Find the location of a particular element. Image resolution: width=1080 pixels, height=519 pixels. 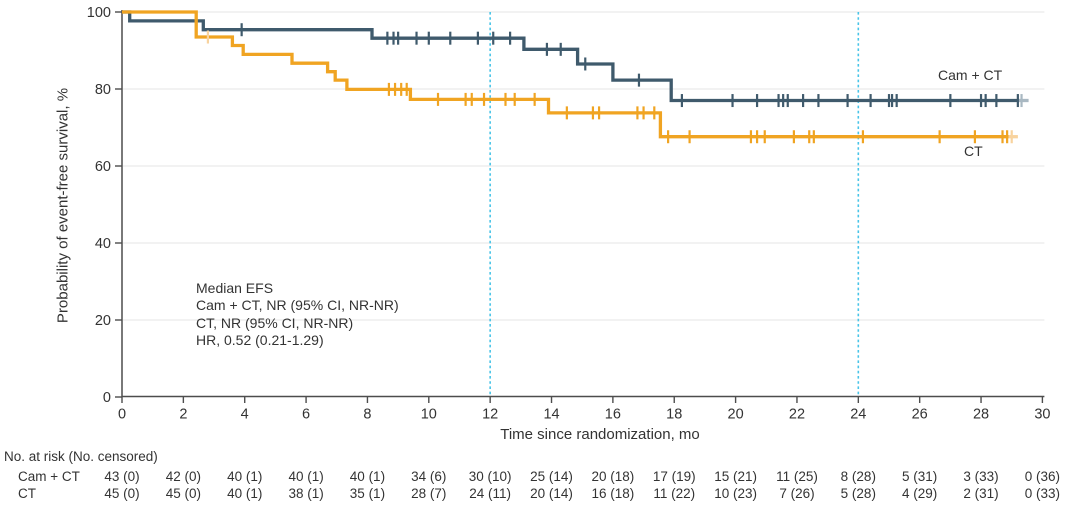

risk-cell-camct-20mo: 15 (21) is located at coordinates (735, 476).